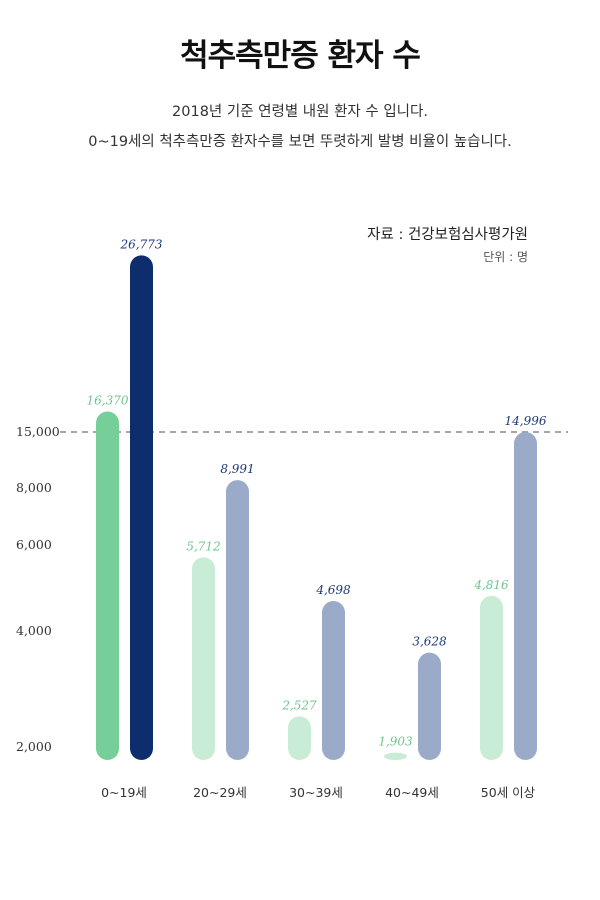 The width and height of the screenshot is (600, 900). Describe the element at coordinates (220, 792) in the screenshot. I see `category-label: 20~29세` at that location.